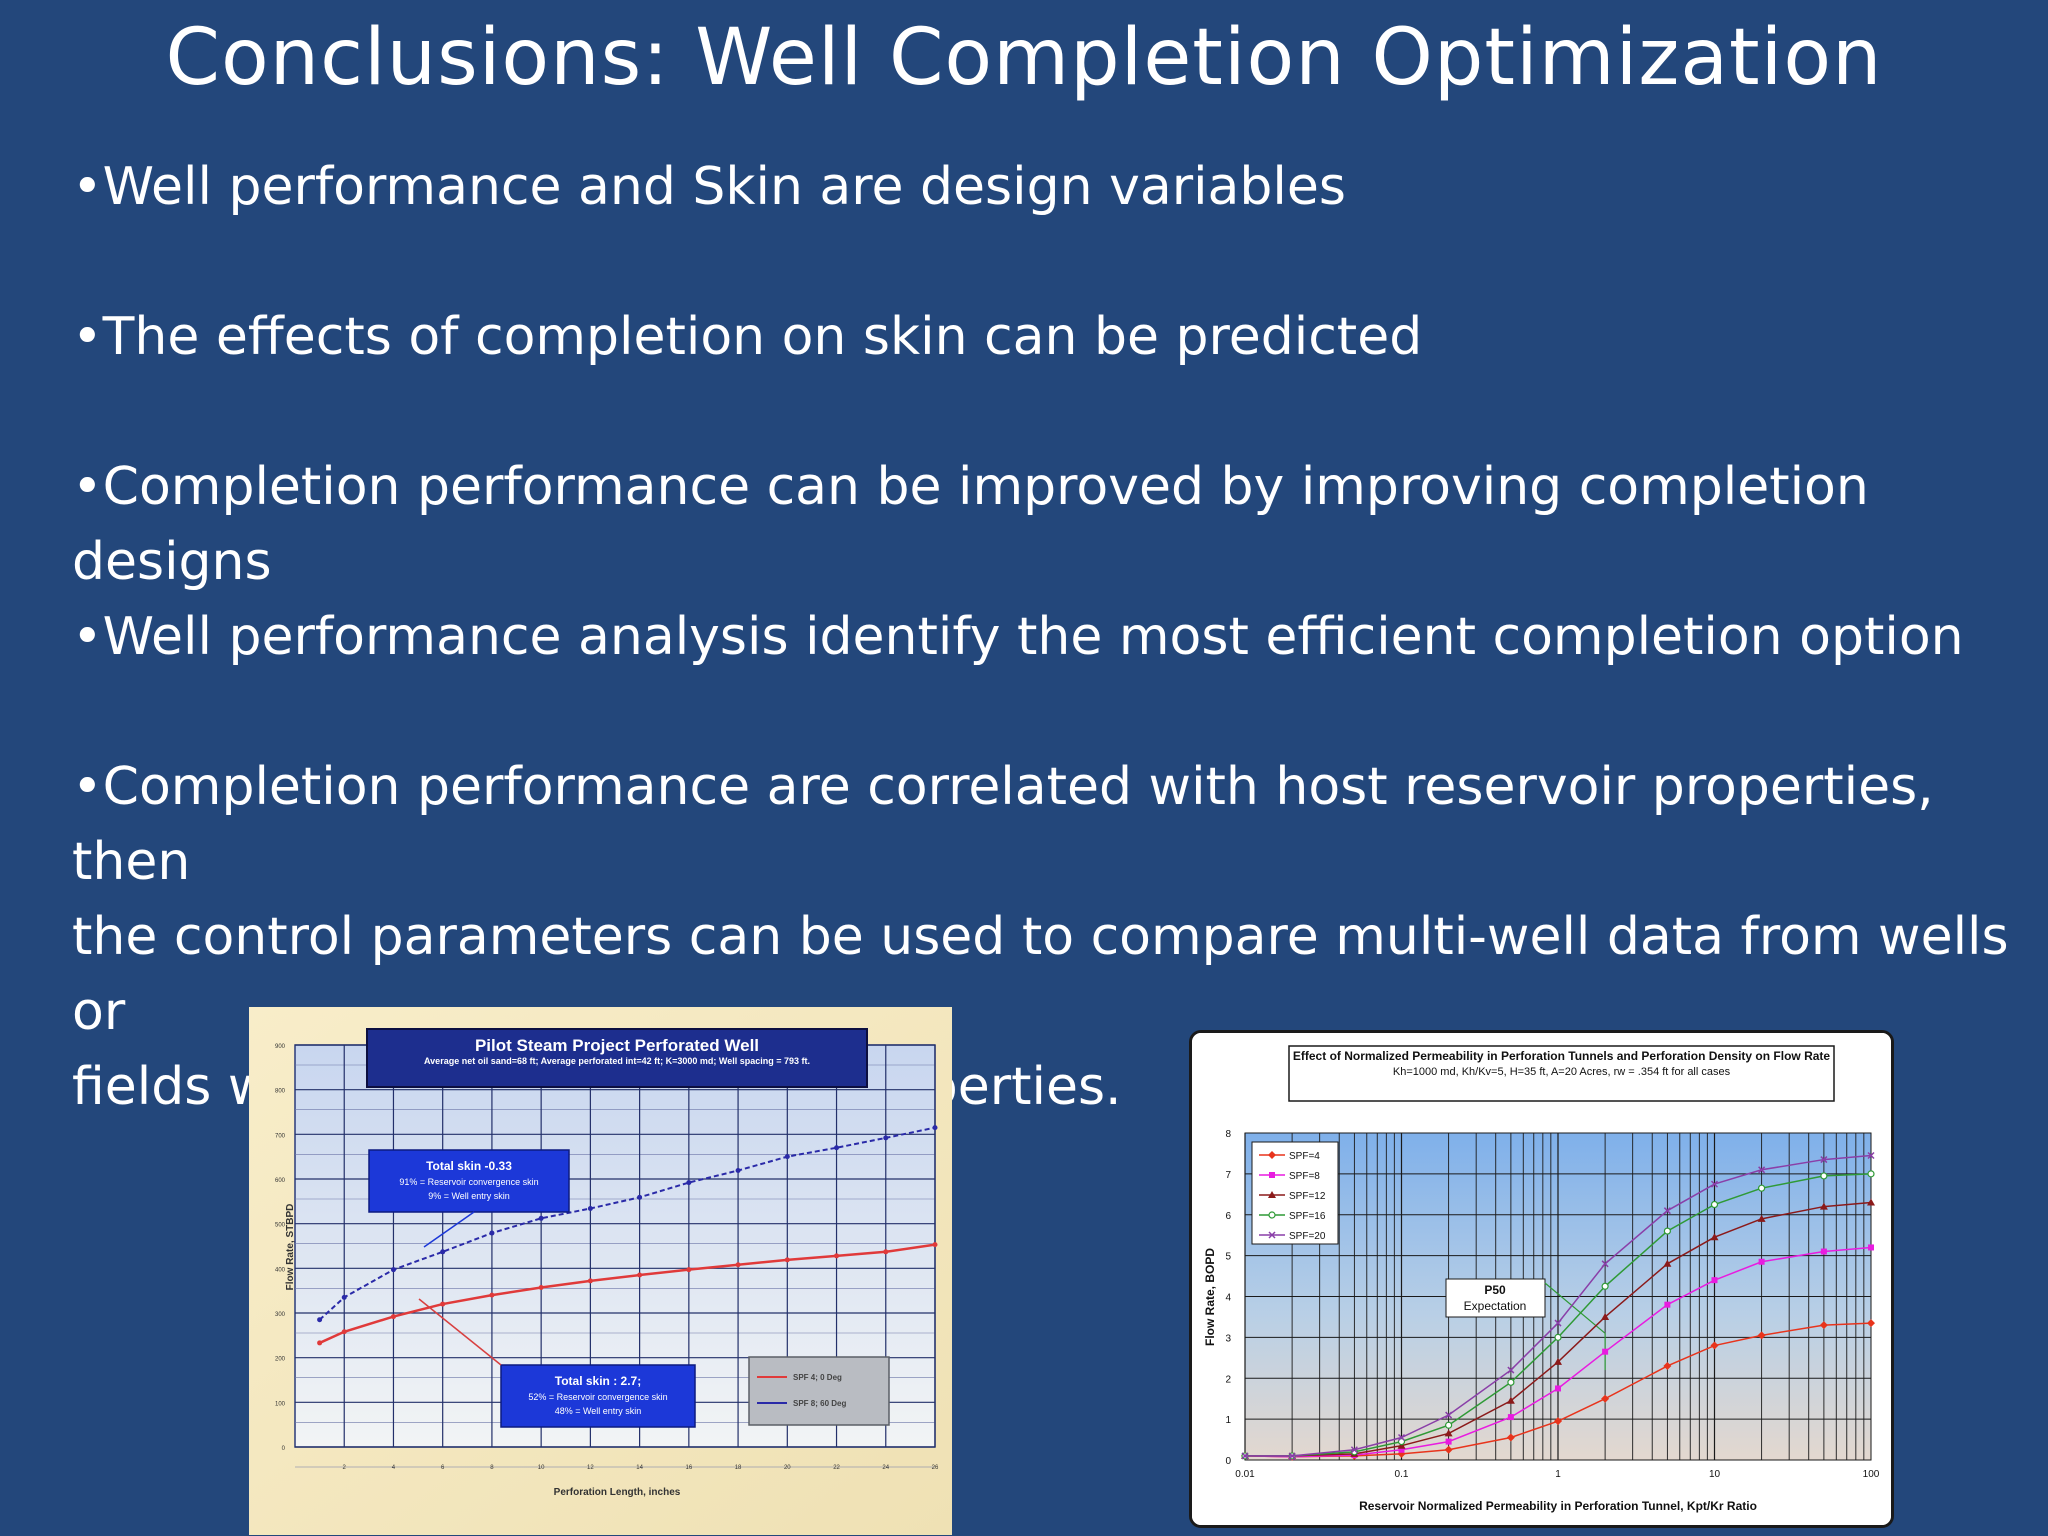 The height and width of the screenshot is (1536, 2048). Describe the element at coordinates (280, 1315) in the screenshot. I see `y-tick-label: 300` at that location.